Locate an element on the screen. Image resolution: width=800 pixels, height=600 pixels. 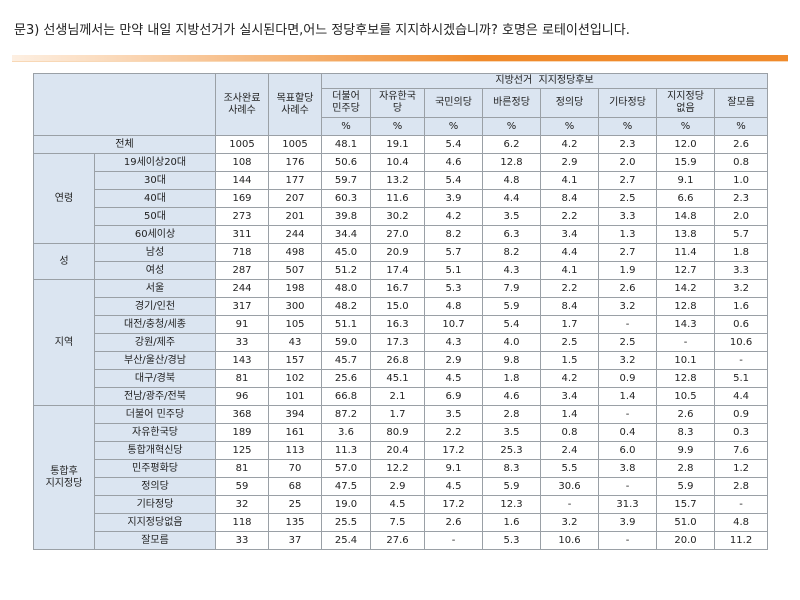
value-cell: 9.8 is located at coordinates (511, 360).